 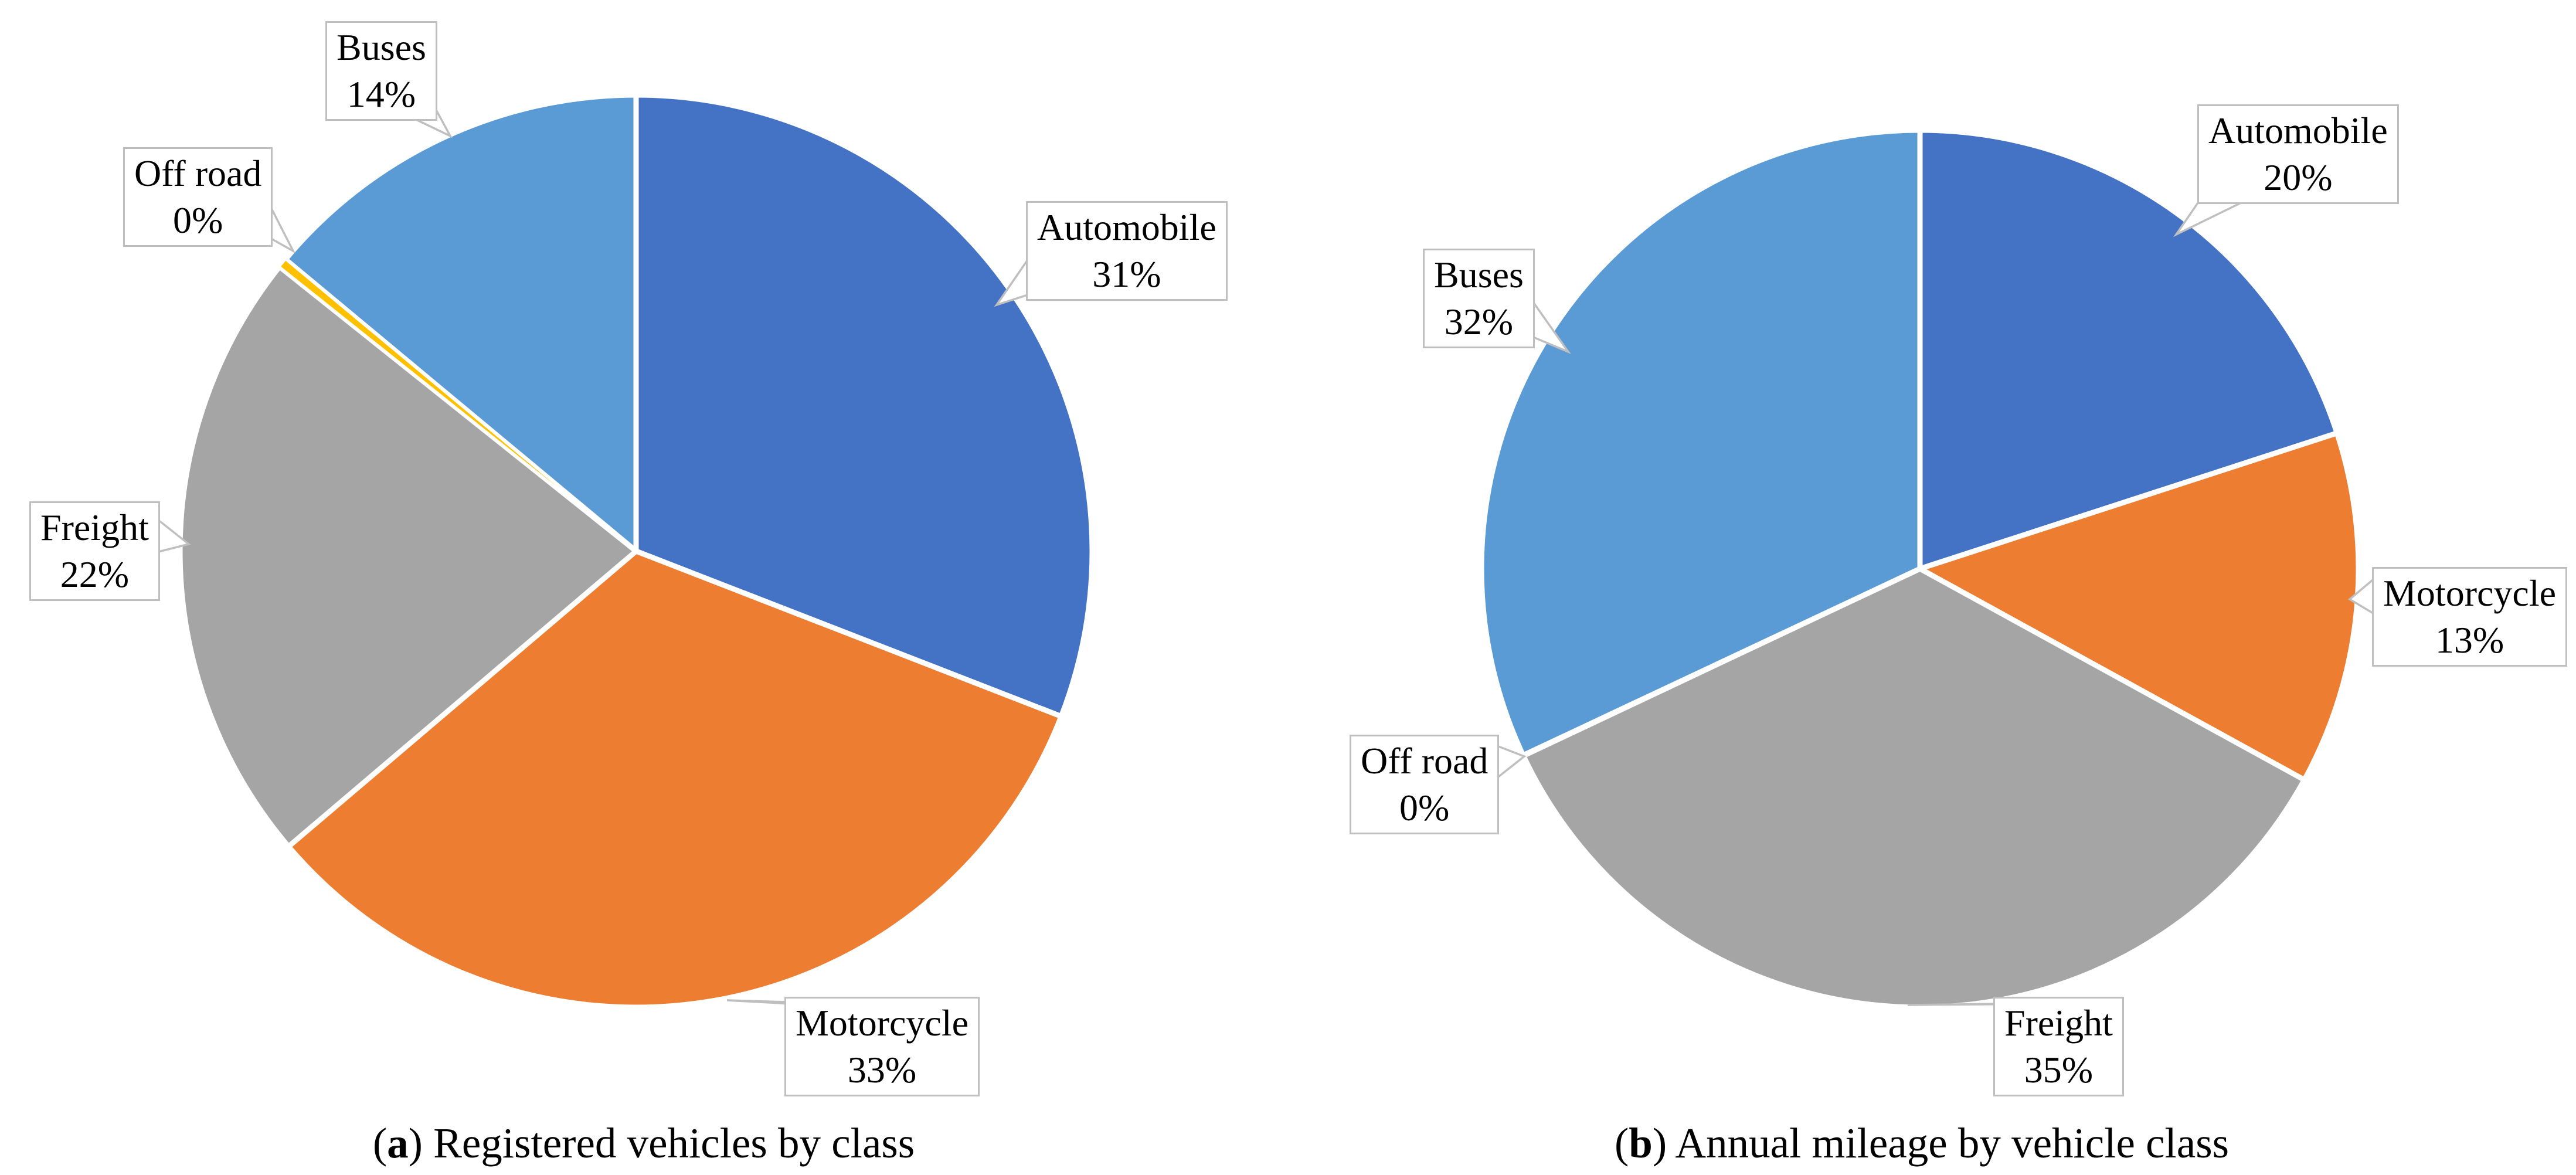 I want to click on callout-percent: 13%, so click(x=2469, y=640).